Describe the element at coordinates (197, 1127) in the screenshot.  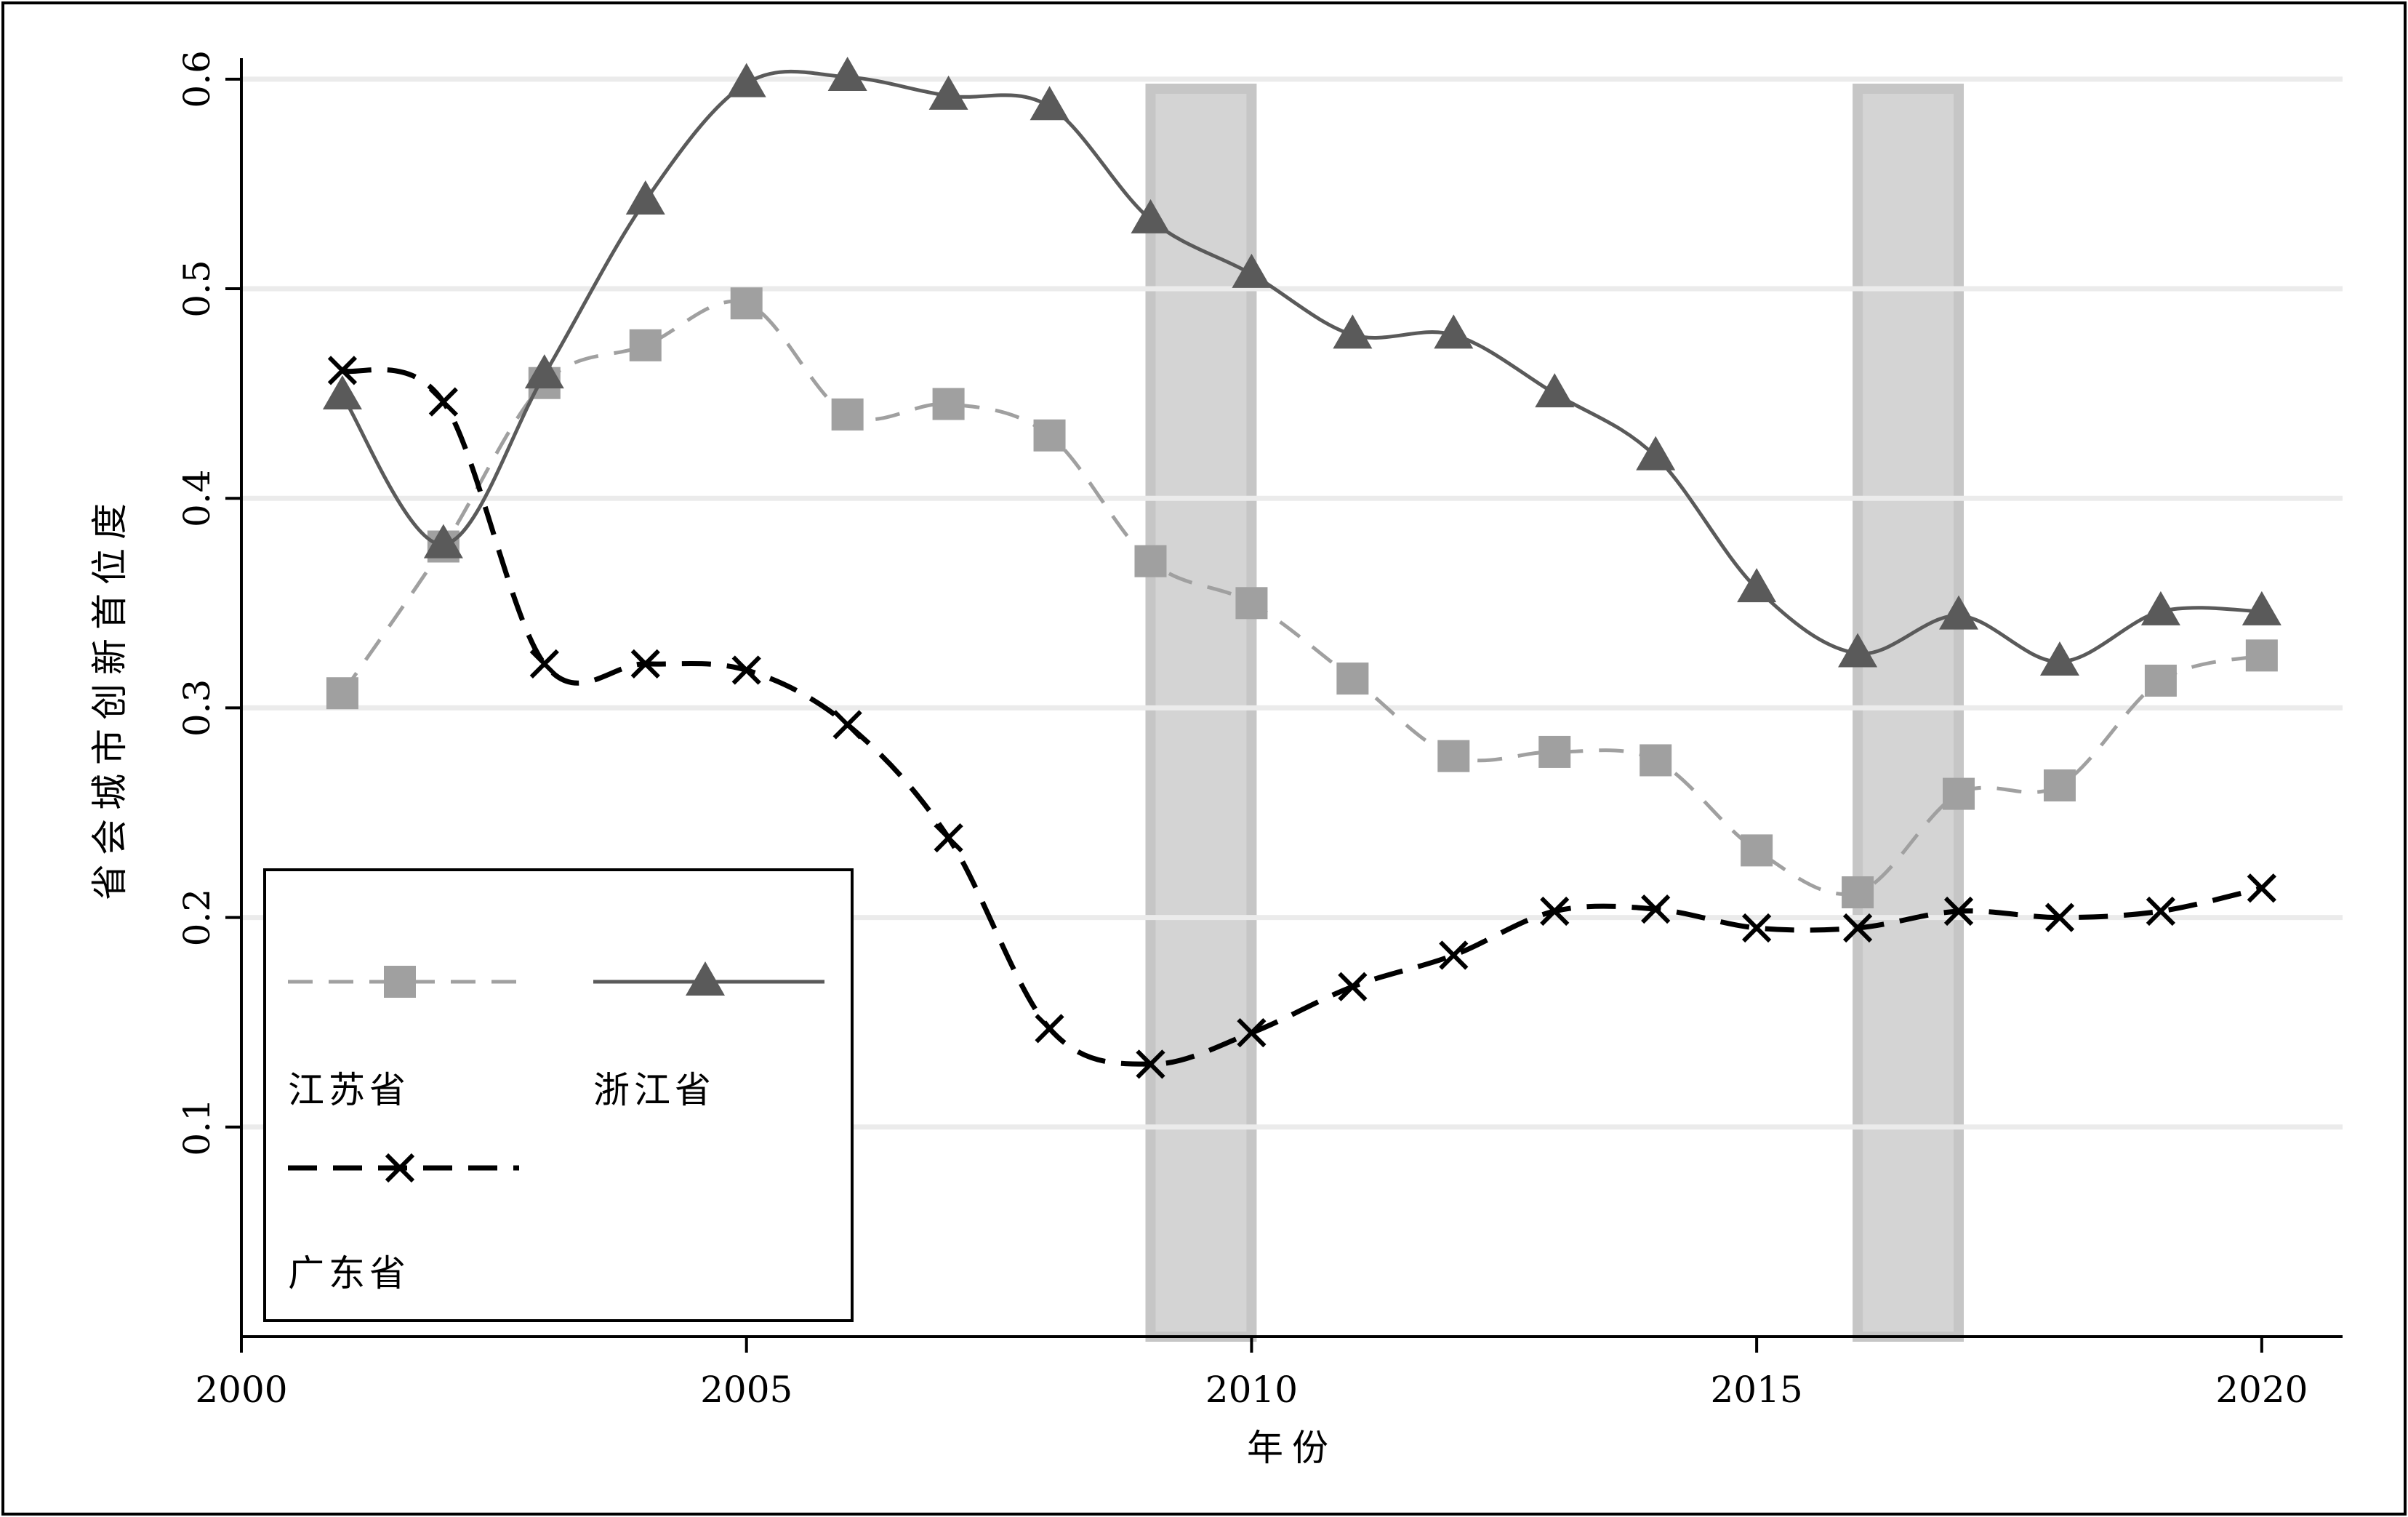
I see `y-tick-label: 0.1` at that location.